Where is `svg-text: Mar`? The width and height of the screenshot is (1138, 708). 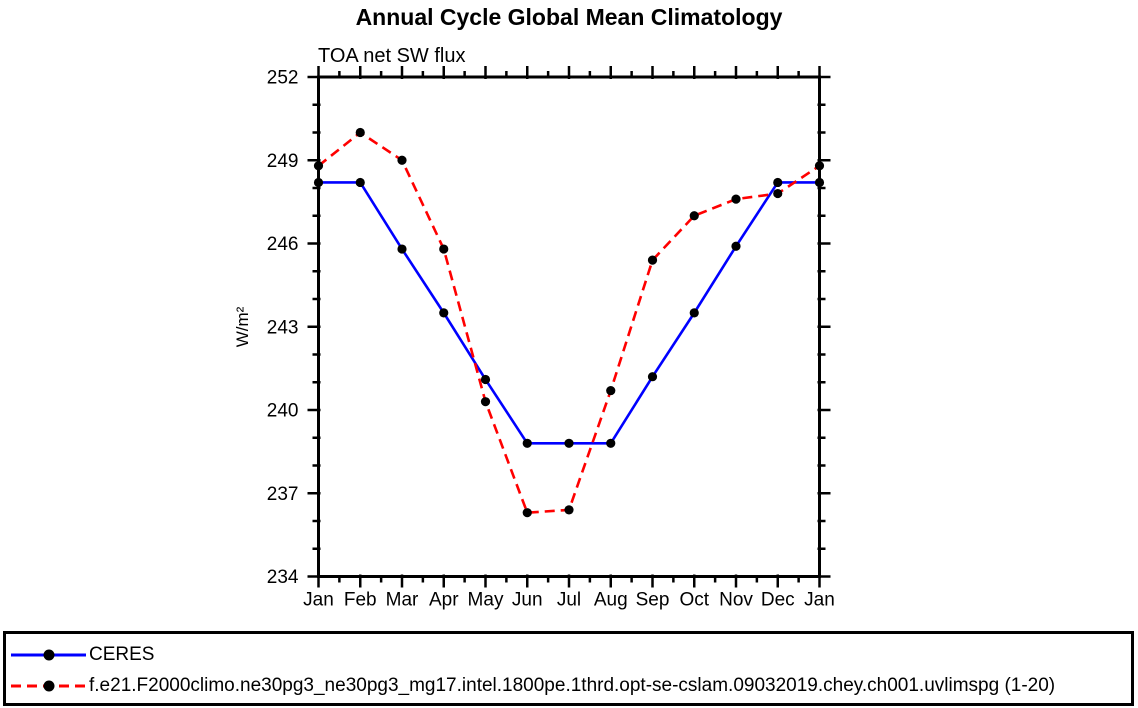
svg-text: Mar is located at coordinates (402, 600).